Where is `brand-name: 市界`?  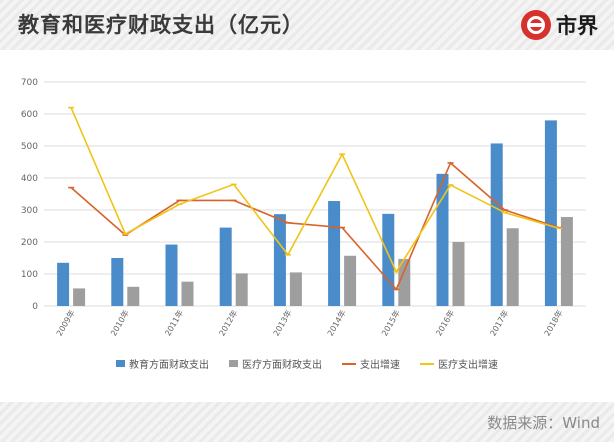 brand-name: 市界 is located at coordinates (577, 26).